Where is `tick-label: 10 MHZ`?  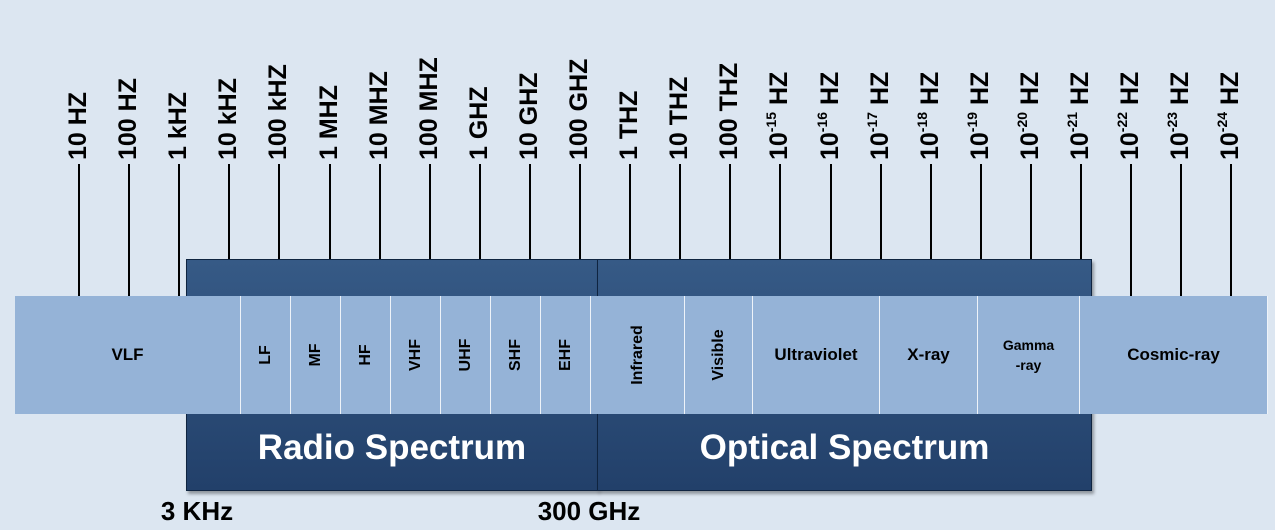
tick-label: 10 MHZ is located at coordinates (378, 115).